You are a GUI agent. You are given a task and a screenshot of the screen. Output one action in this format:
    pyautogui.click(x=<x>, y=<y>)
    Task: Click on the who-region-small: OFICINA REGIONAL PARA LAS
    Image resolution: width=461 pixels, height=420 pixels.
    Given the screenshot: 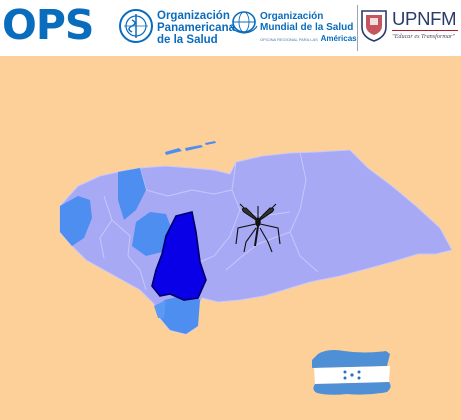 What is the action you would take?
    pyautogui.click(x=289, y=39)
    